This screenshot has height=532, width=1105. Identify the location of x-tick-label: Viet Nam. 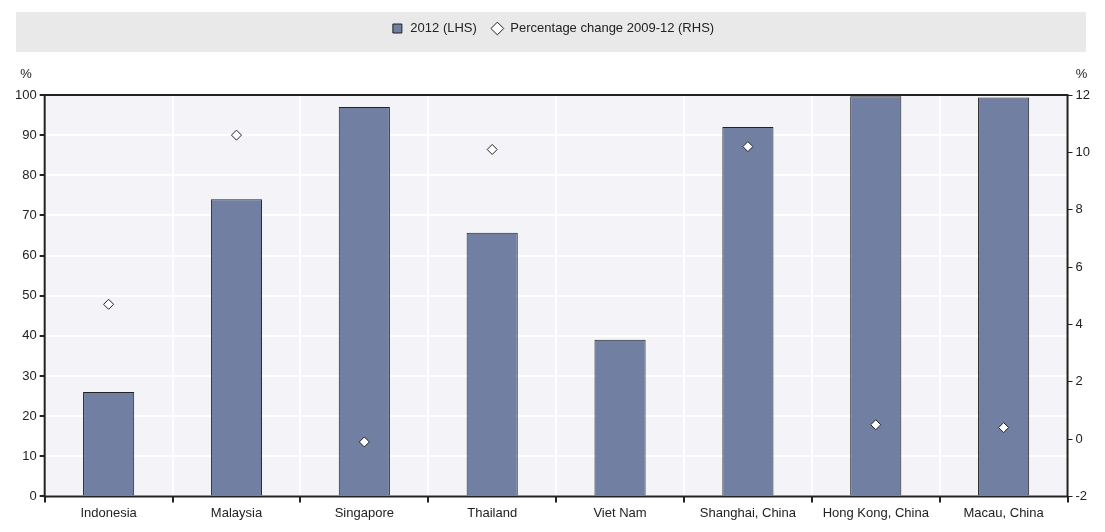
(620, 512).